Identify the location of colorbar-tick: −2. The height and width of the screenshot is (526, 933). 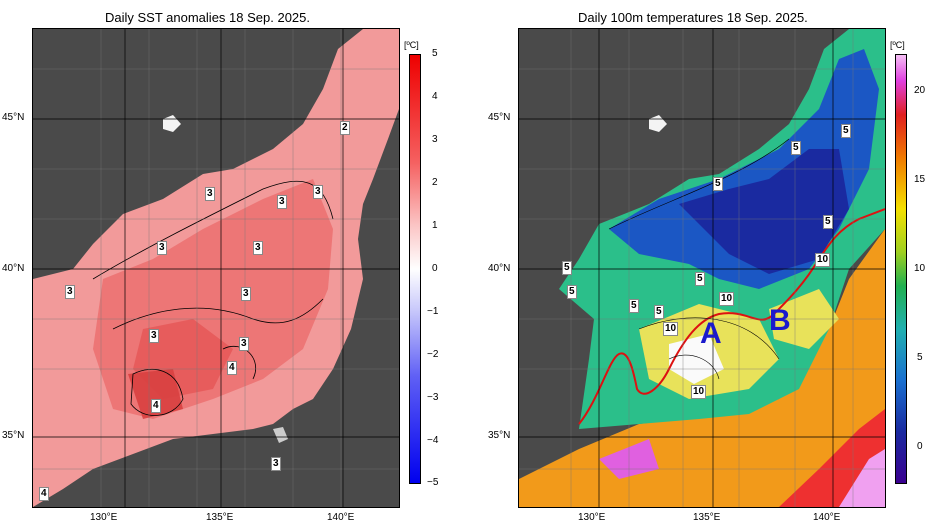
(433, 354).